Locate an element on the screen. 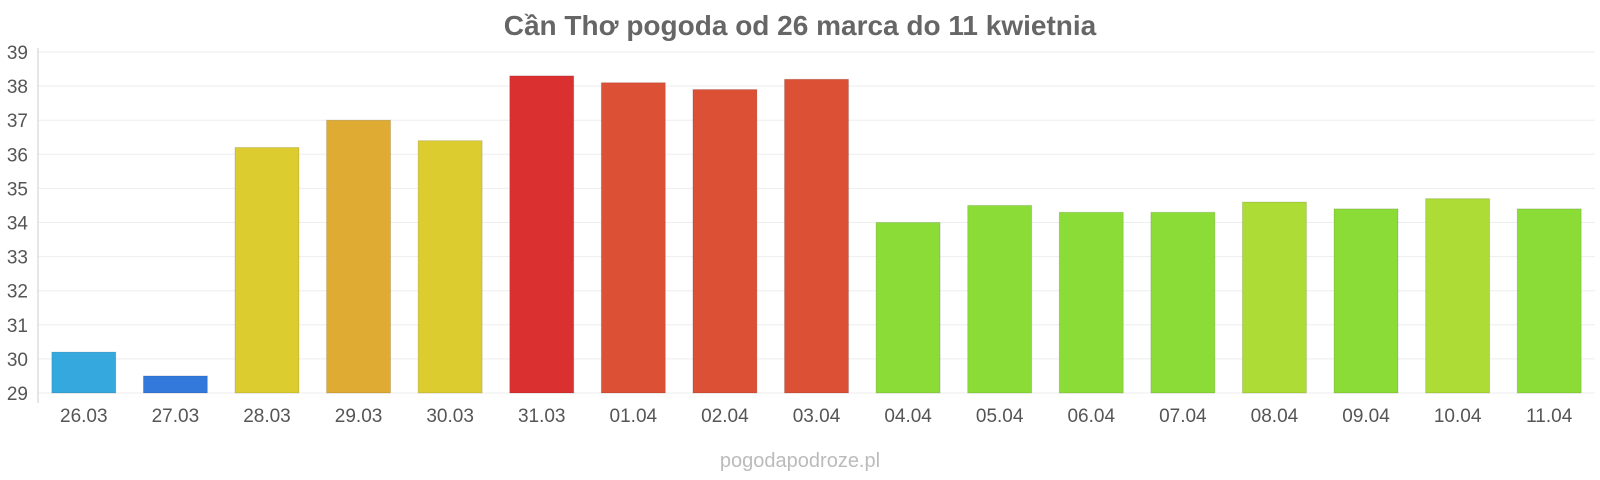 The width and height of the screenshot is (1600, 480). bar-01.04 is located at coordinates (633, 238).